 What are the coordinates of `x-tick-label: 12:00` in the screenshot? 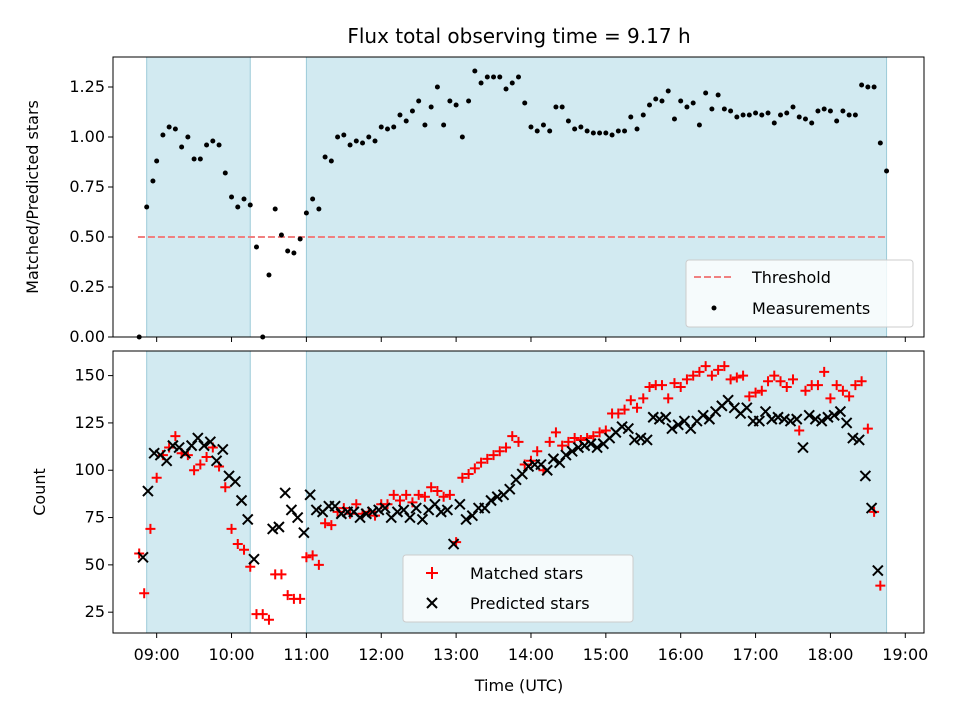 It's located at (381, 654).